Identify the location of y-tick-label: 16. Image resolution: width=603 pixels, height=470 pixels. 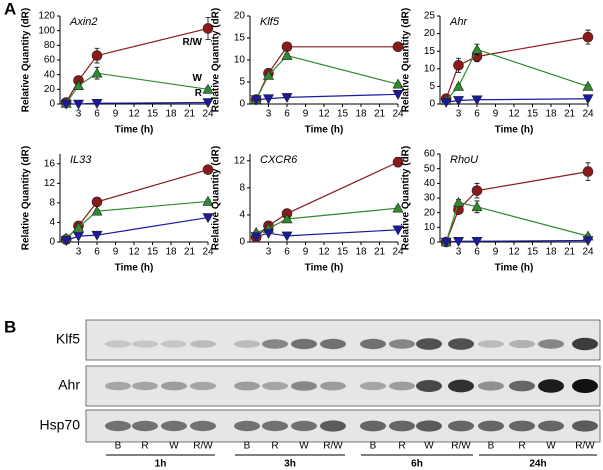
(50, 163).